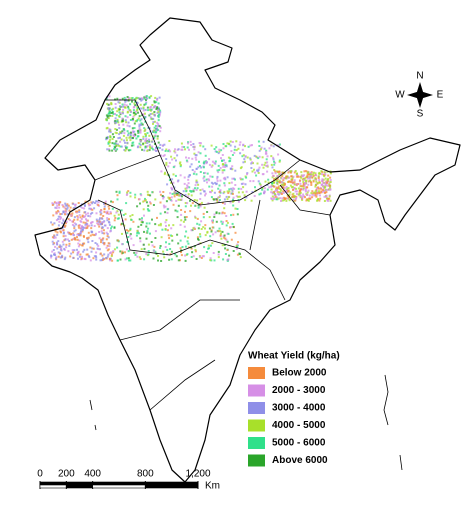 Image resolution: width=474 pixels, height=513 pixels. I want to click on scale-segment, so click(79, 486).